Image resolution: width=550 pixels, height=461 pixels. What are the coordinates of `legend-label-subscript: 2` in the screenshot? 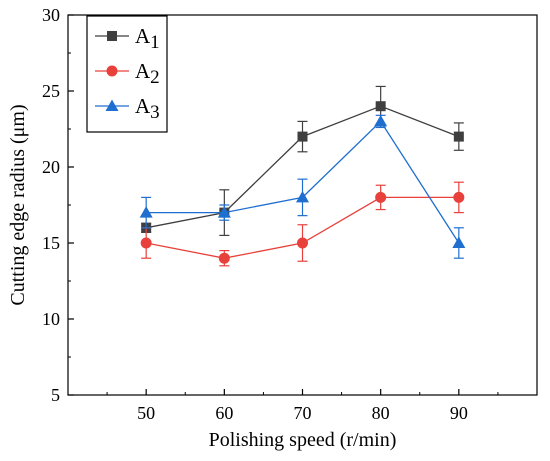 It's located at (155, 77).